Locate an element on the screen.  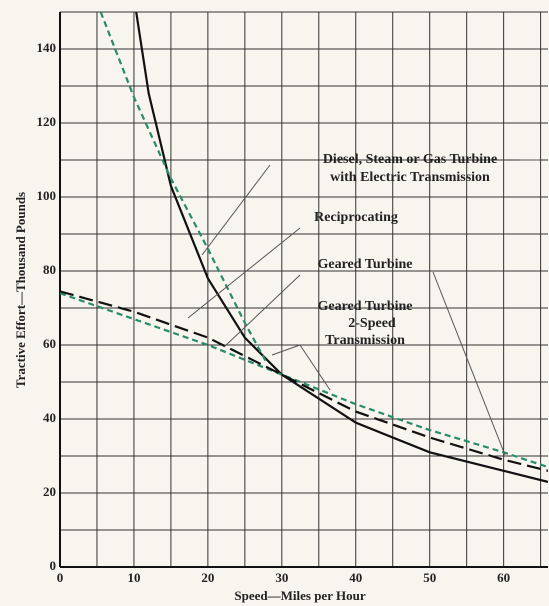
y-tick-label: 140 is located at coordinates (47, 47).